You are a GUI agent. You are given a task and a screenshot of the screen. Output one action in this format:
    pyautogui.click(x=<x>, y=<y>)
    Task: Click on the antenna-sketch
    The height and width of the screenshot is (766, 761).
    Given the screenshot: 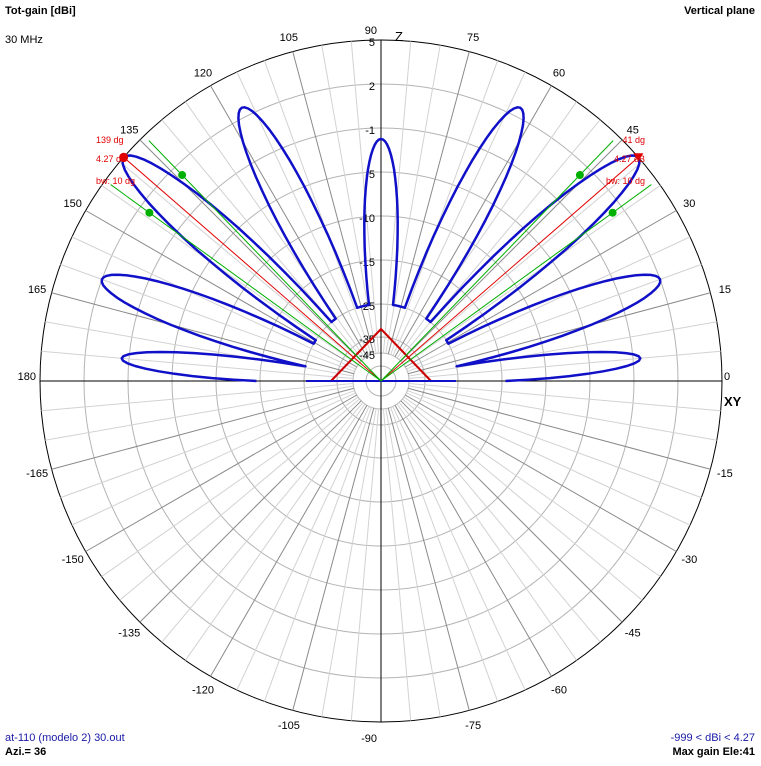 What is the action you would take?
    pyautogui.click(x=381, y=354)
    